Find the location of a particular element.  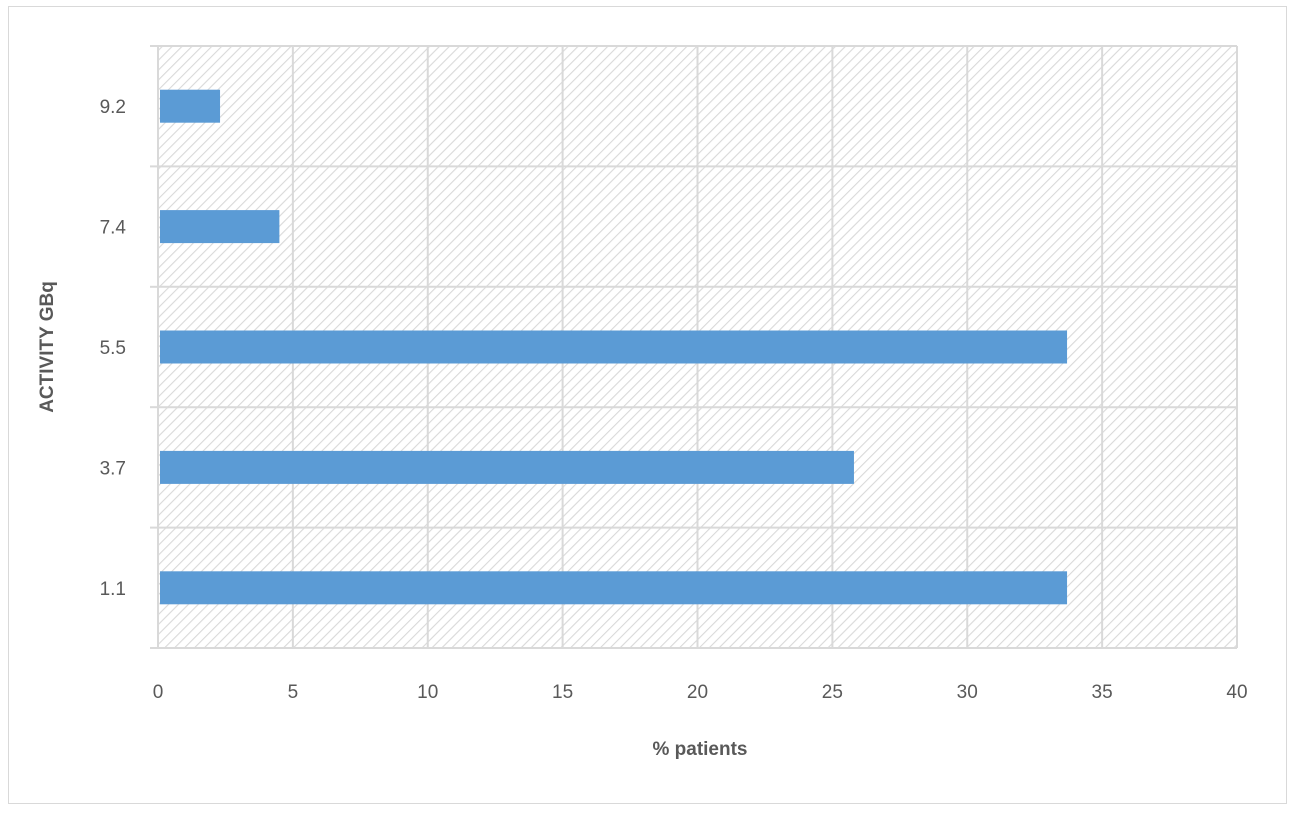

x-axis-ticks: 0 5 10 15 20 25 30 35 40 is located at coordinates (700, 692).